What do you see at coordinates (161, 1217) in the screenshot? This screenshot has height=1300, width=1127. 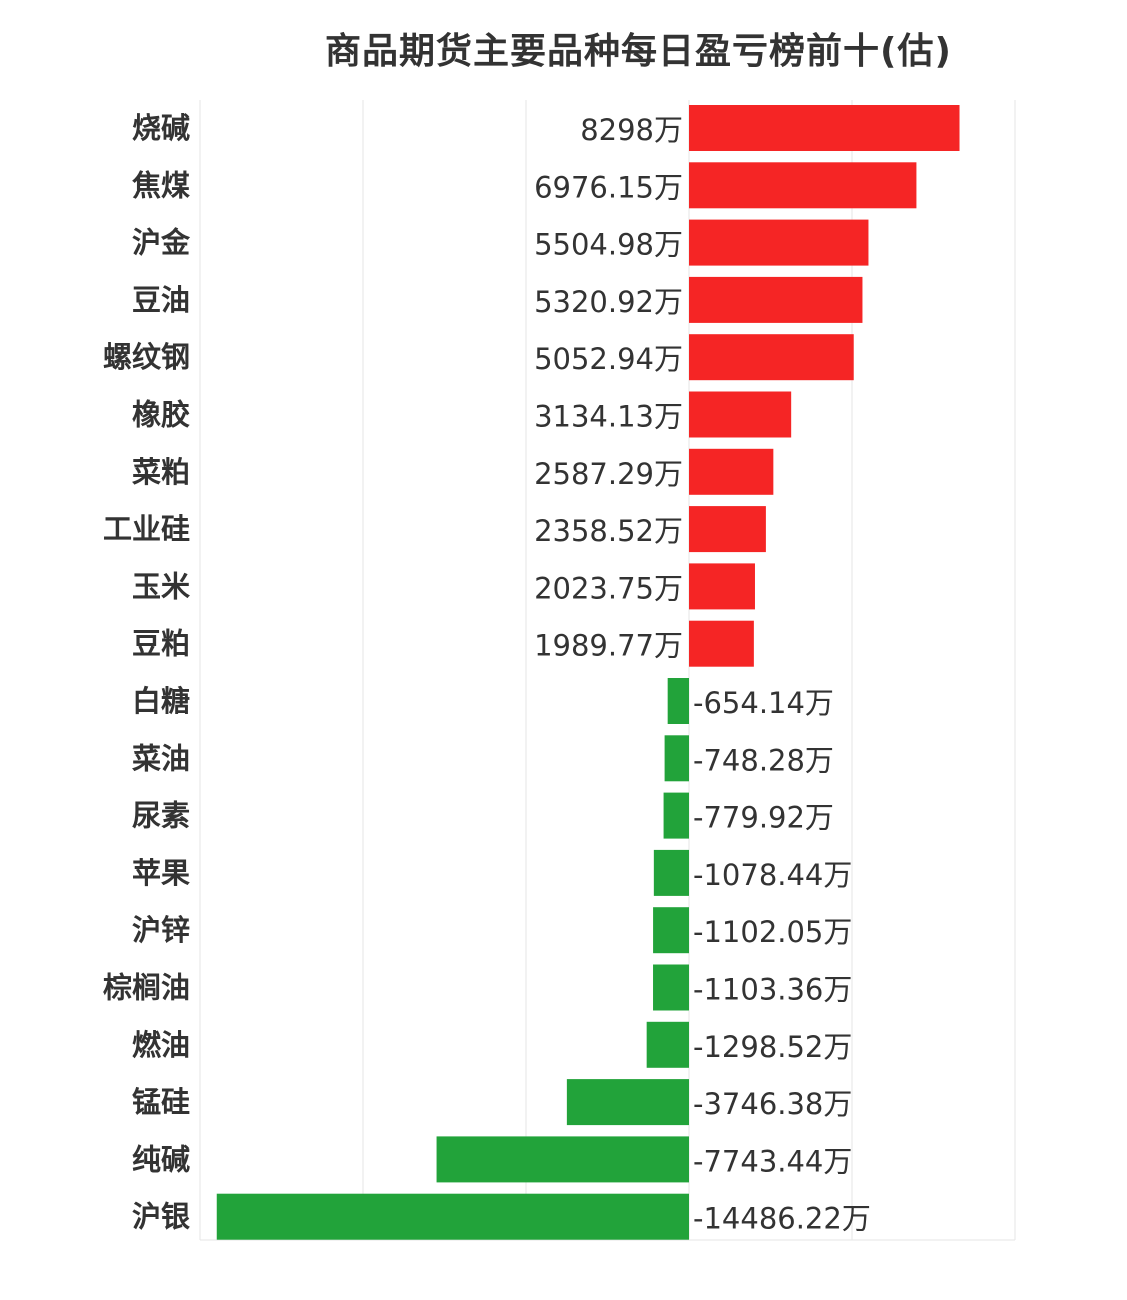 I see `category-label: 沪银` at bounding box center [161, 1217].